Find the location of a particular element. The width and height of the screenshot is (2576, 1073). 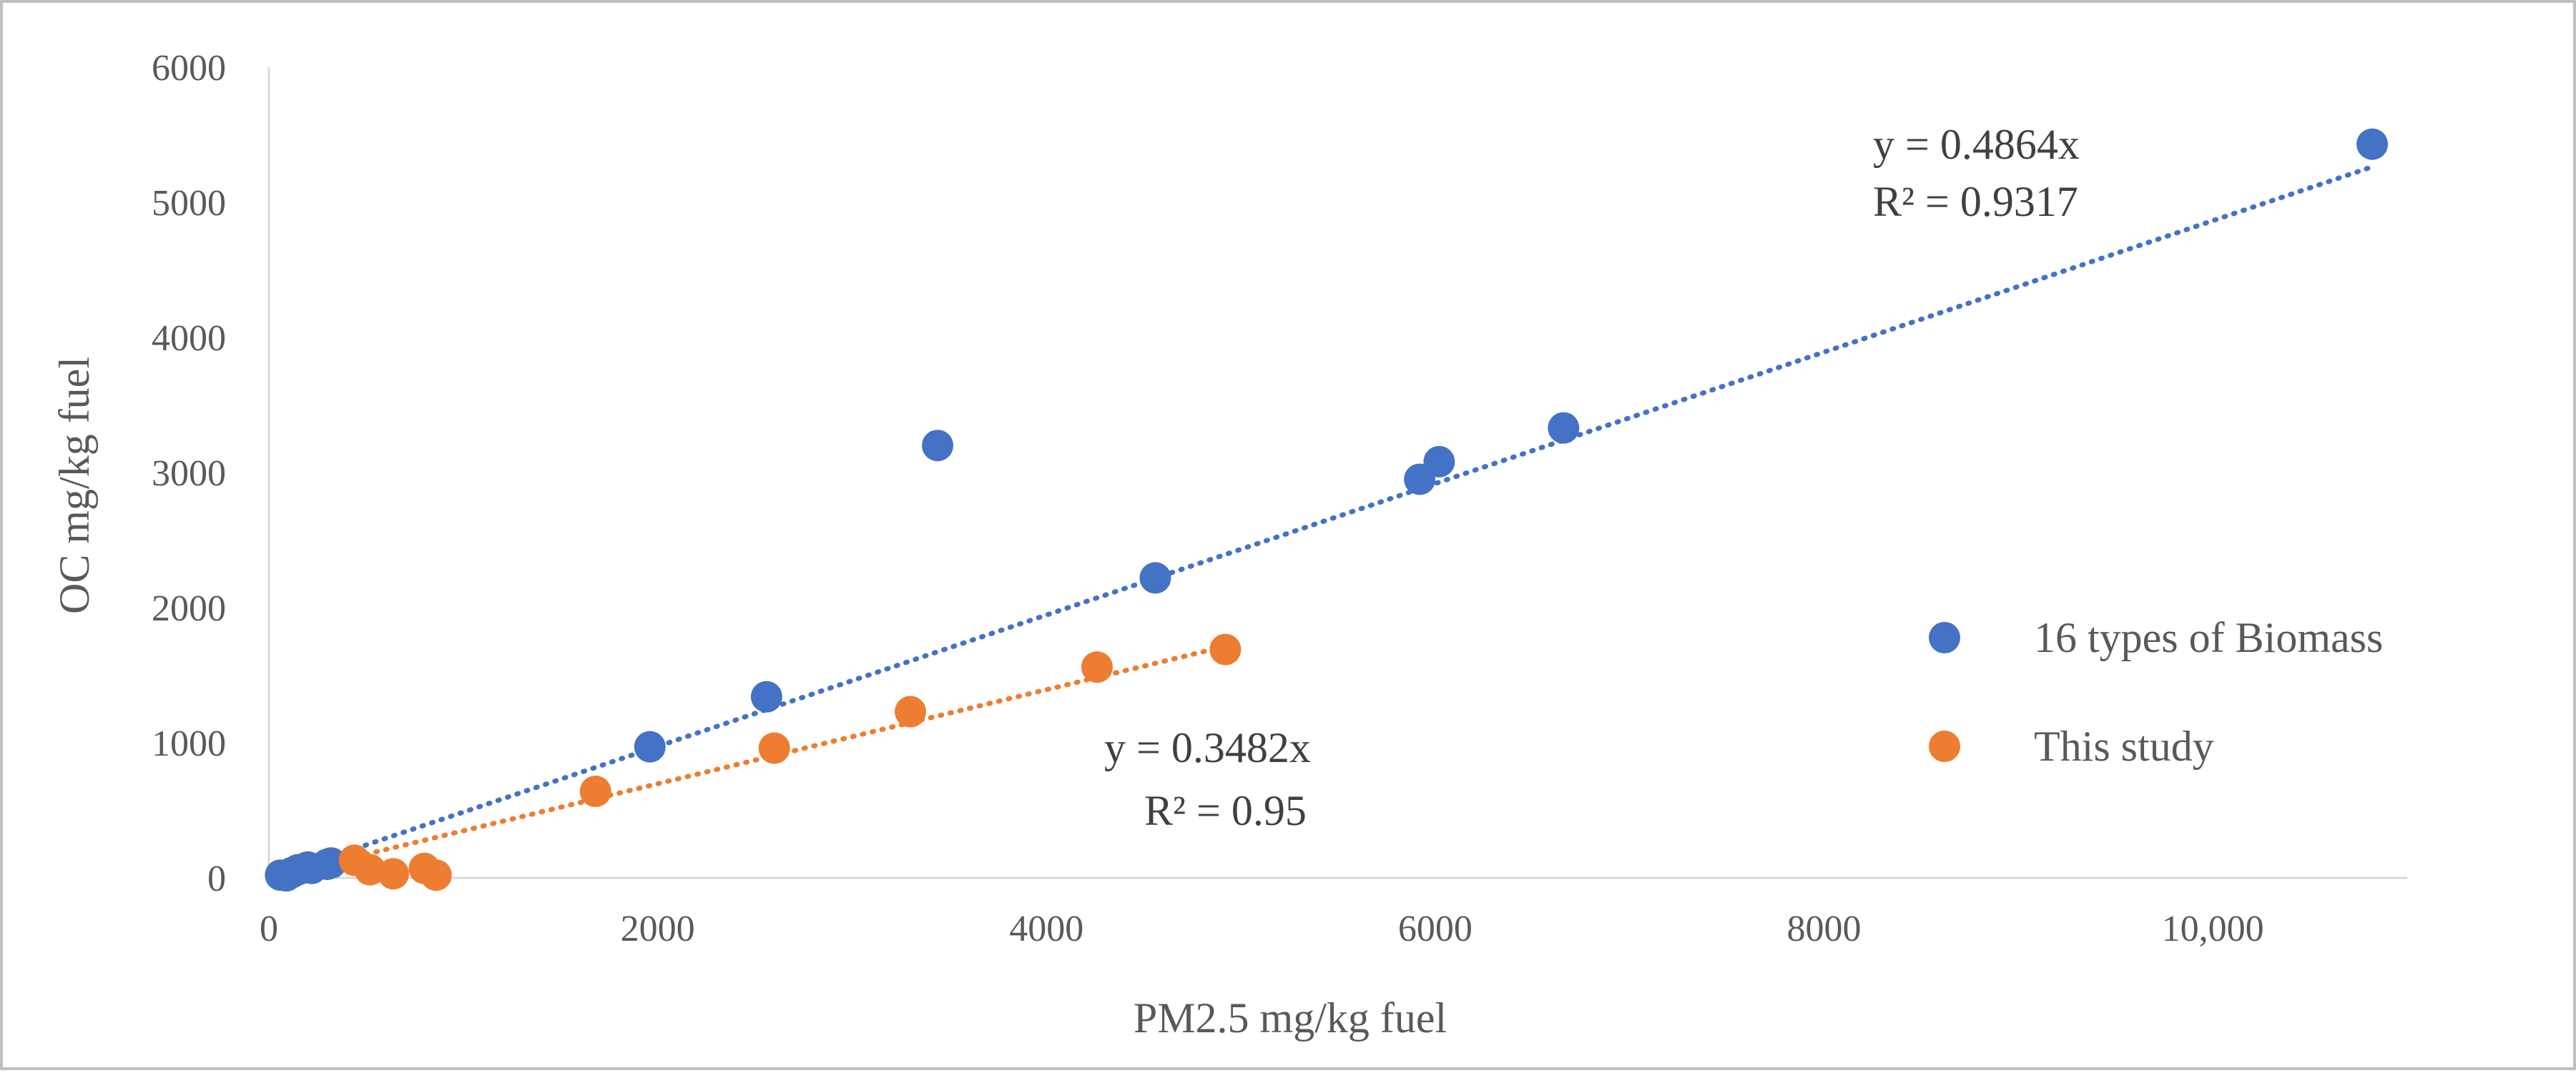

trendline-r2-biomass: R² = 0.9317 is located at coordinates (1976, 201).